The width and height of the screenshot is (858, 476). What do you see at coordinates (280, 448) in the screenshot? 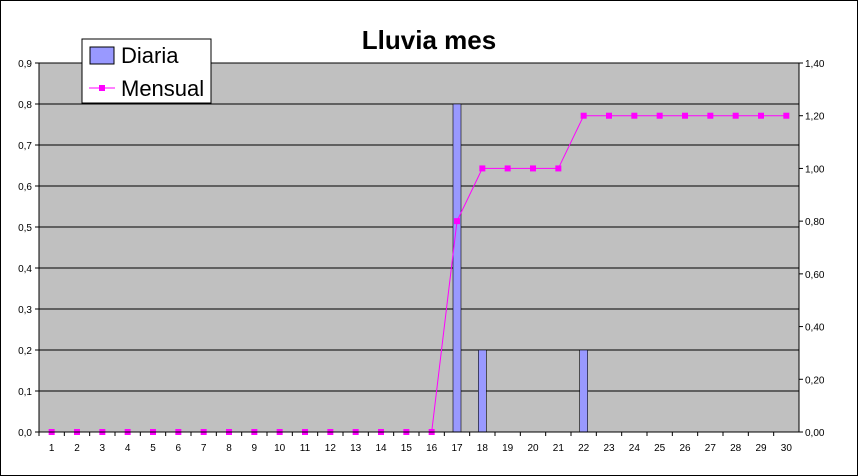
I see `x-tick-label: 10` at bounding box center [280, 448].